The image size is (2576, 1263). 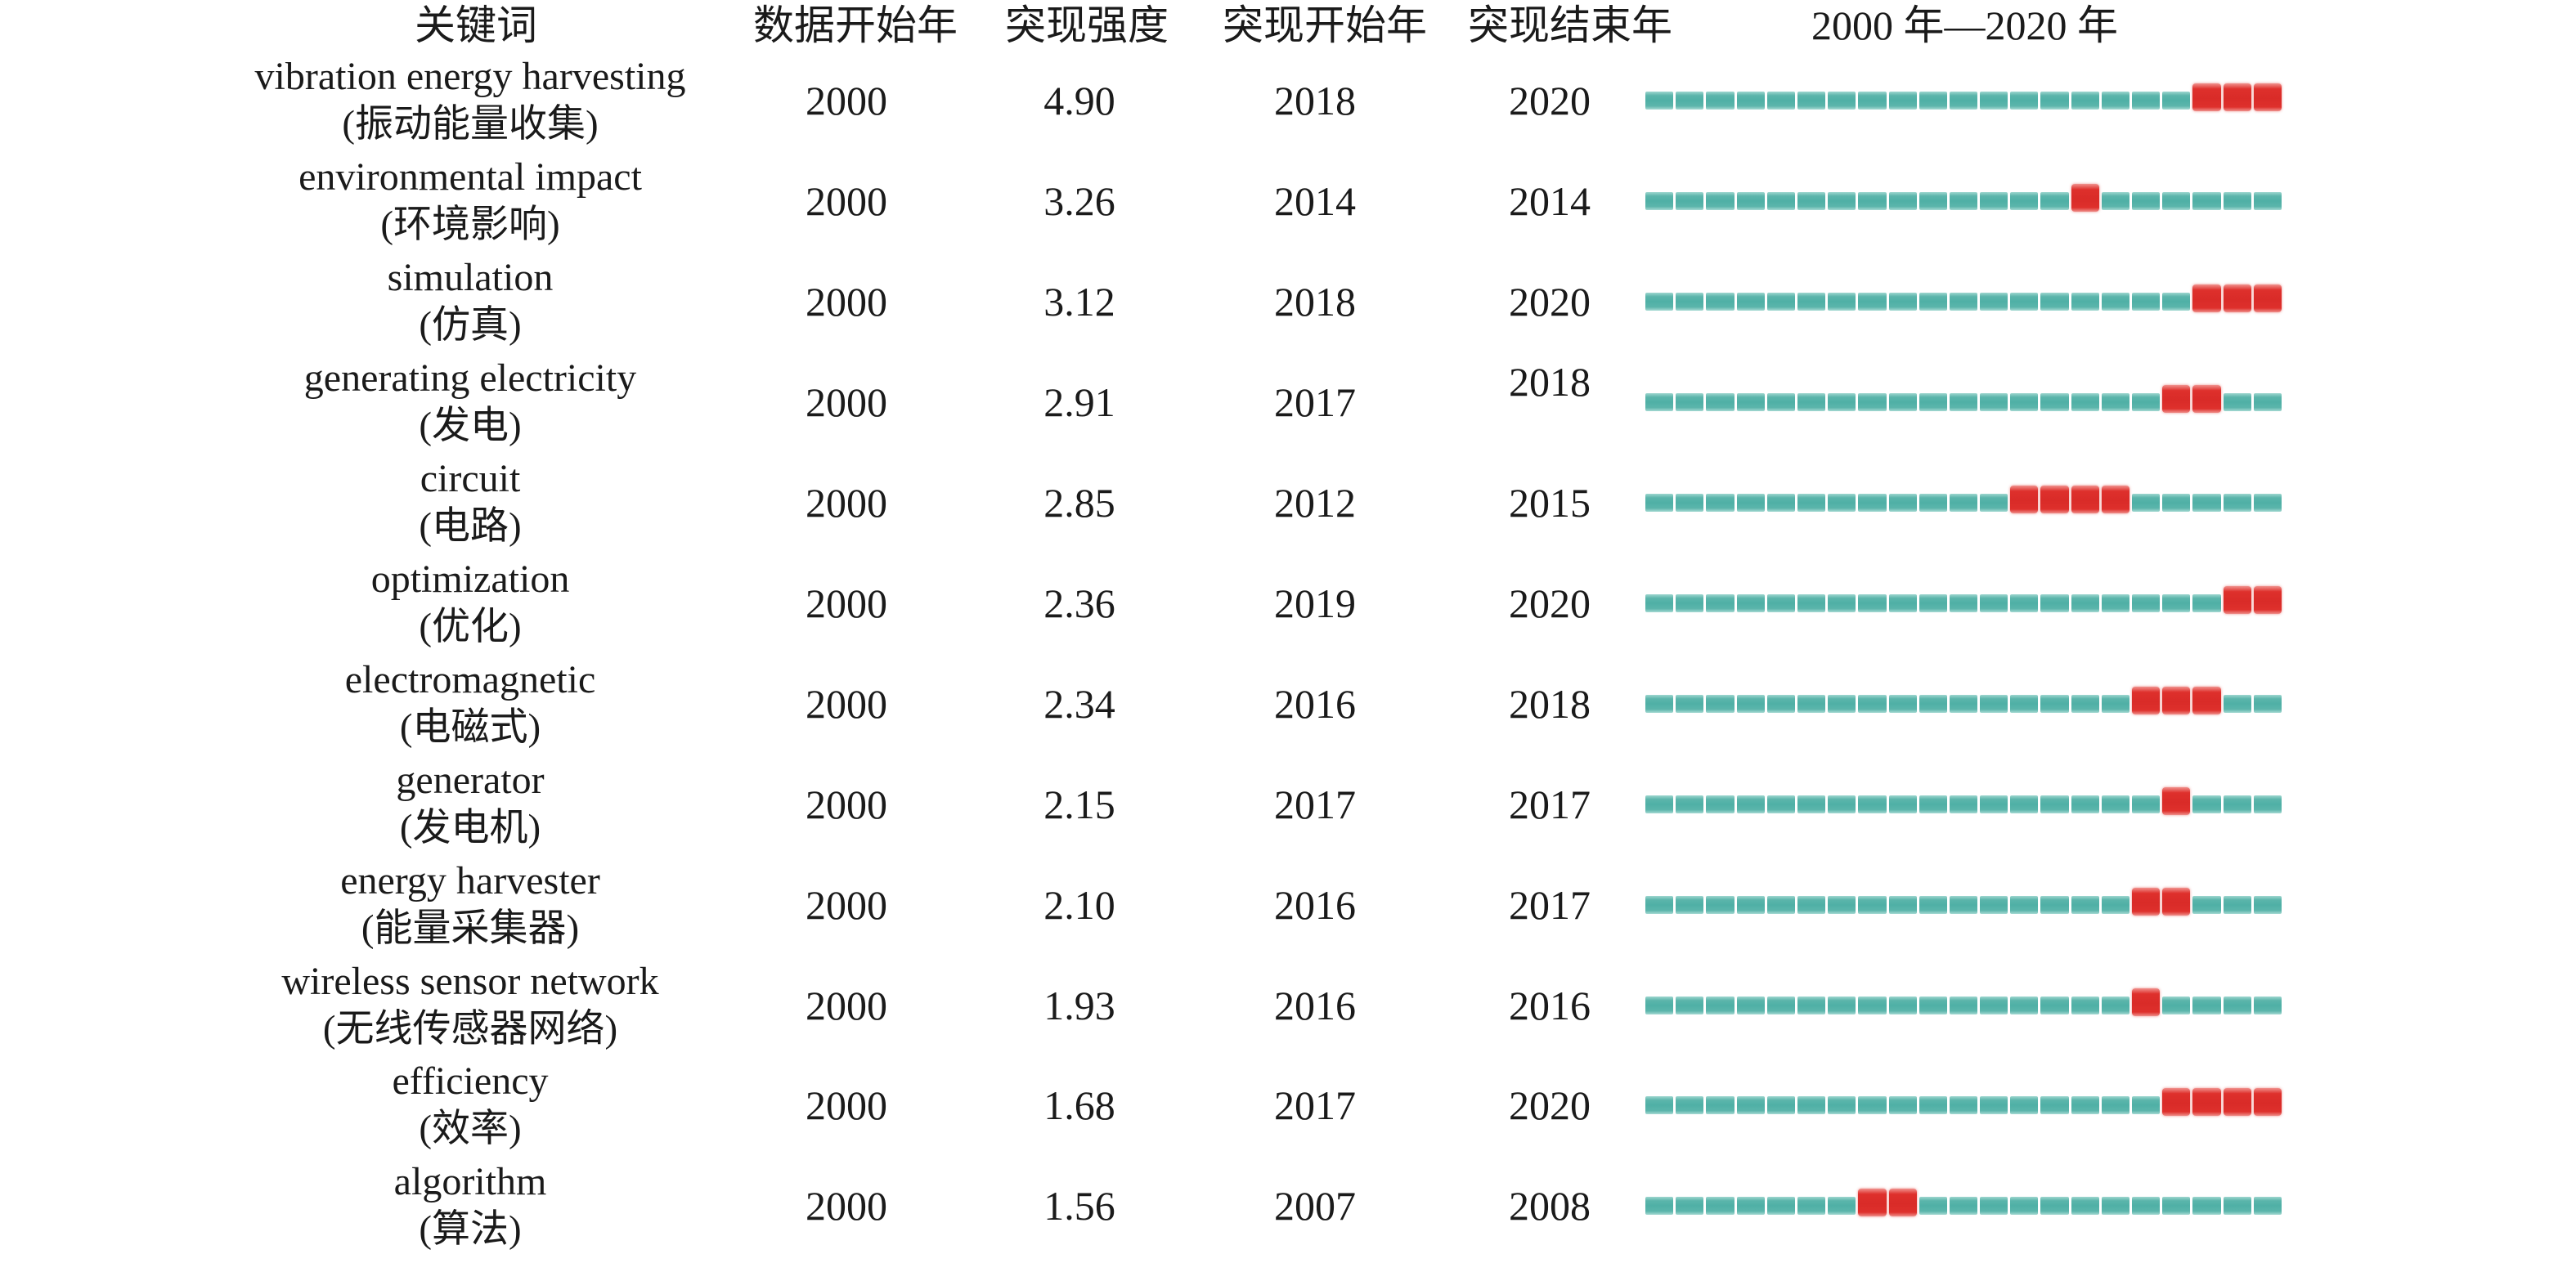 What do you see at coordinates (1570, 25) in the screenshot?
I see `column-header-burst-end-year: 突现结束年` at bounding box center [1570, 25].